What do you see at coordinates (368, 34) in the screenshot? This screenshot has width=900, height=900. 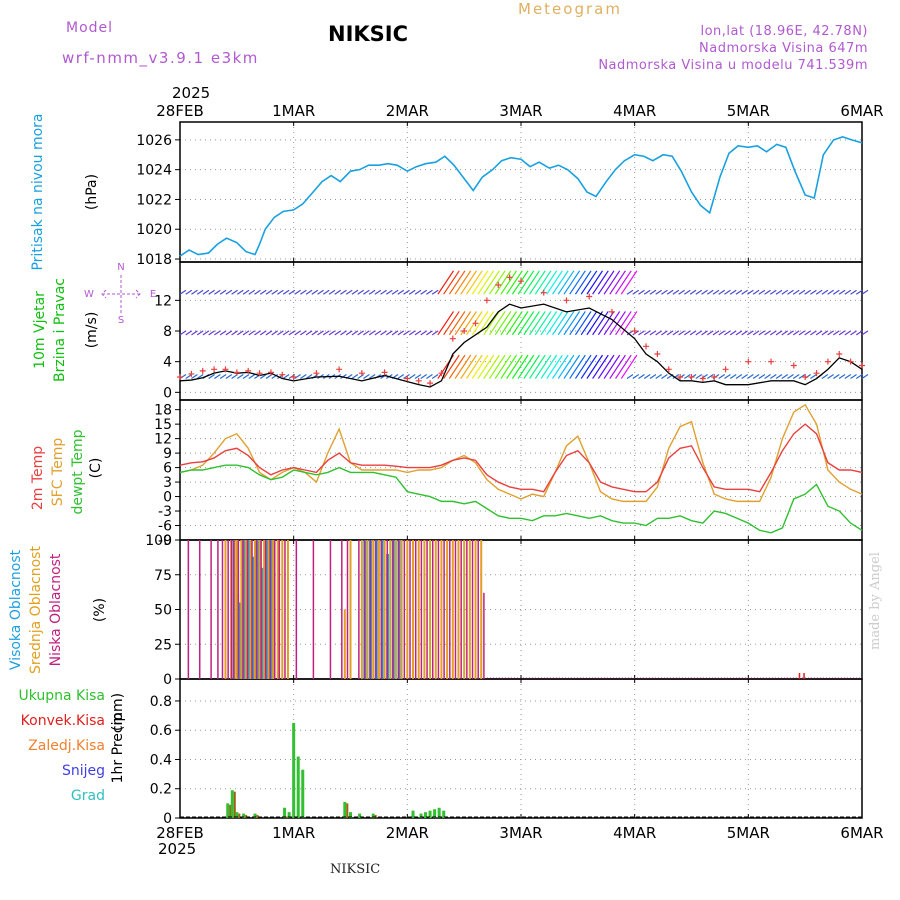 I see `page-title: NIKSIC` at bounding box center [368, 34].